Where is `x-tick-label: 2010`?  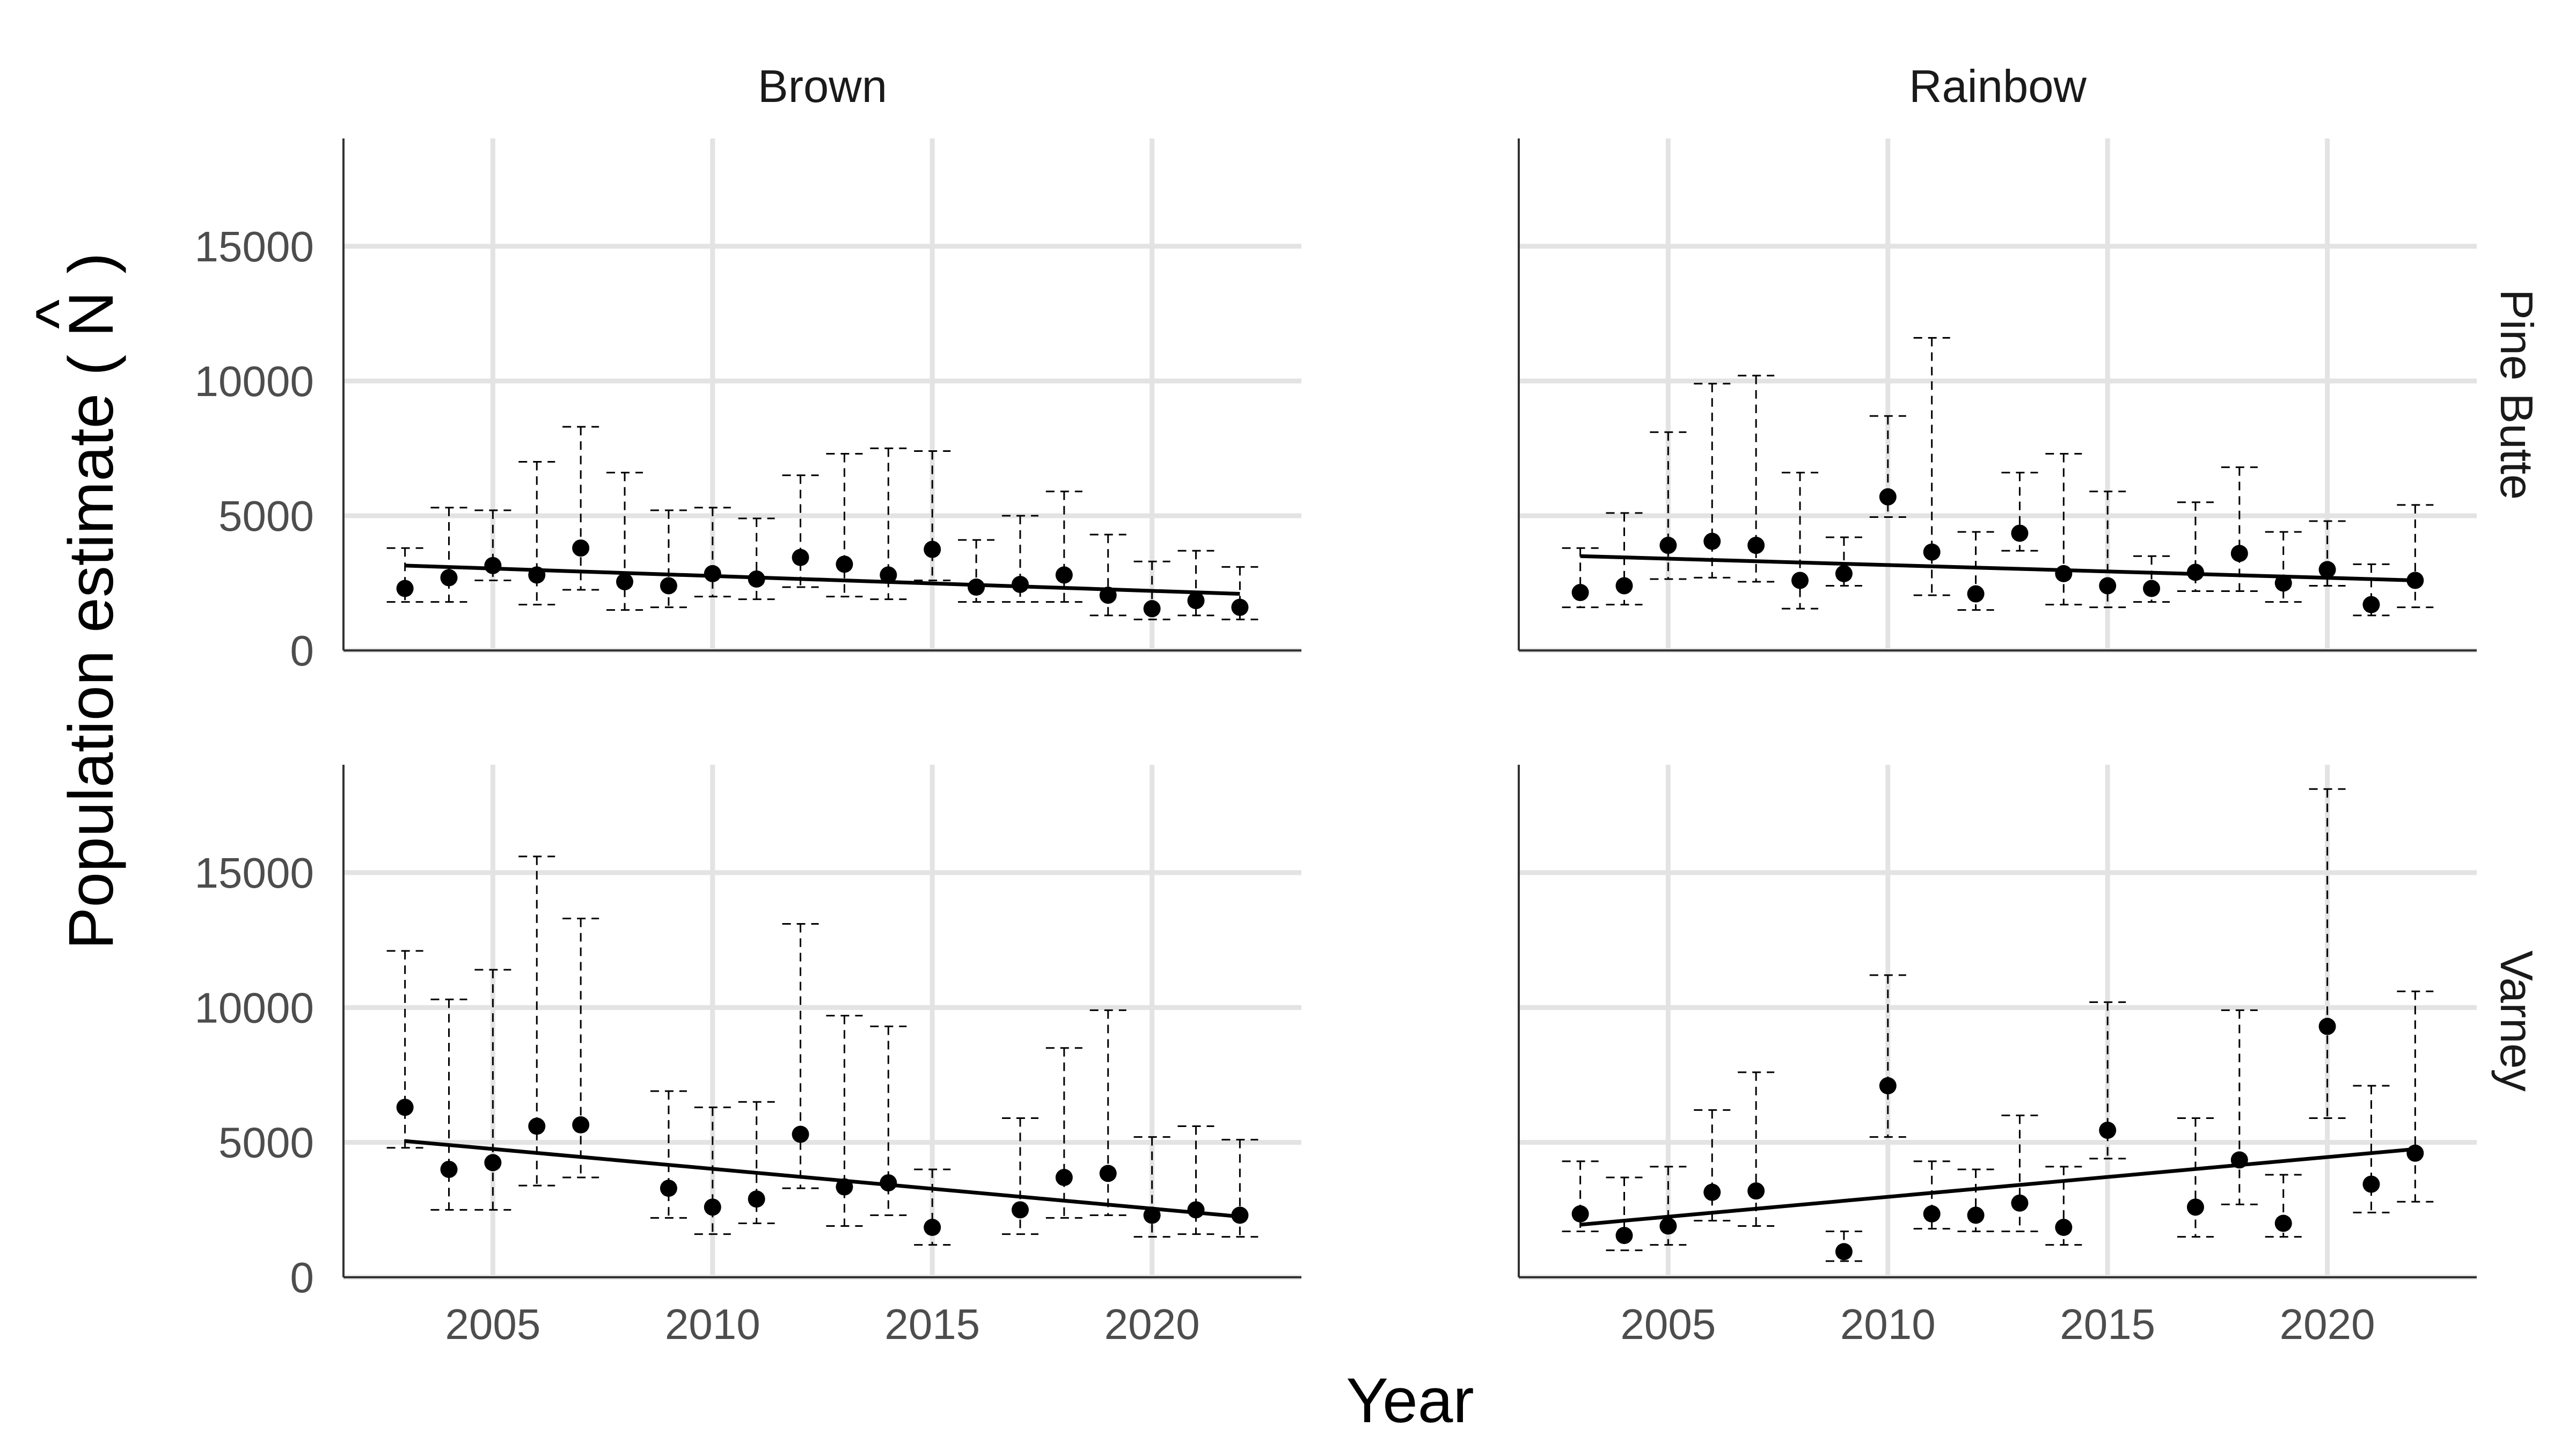
x-tick-label: 2010 is located at coordinates (1888, 1324).